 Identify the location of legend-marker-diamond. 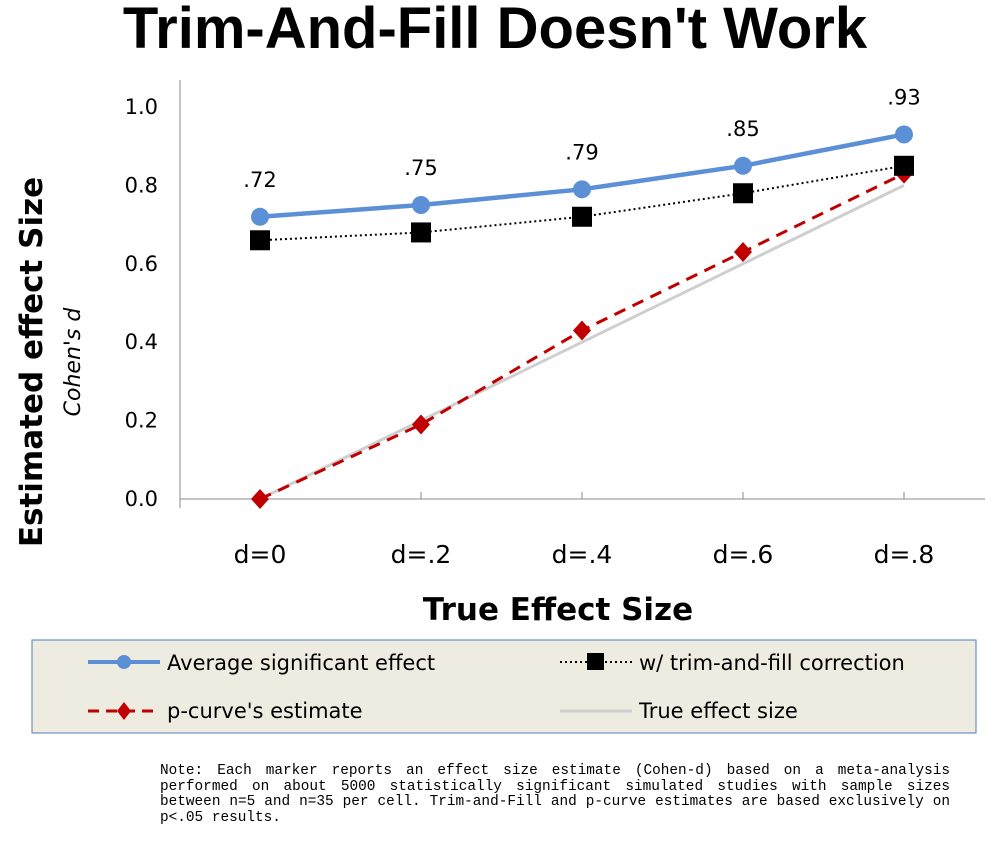
(124, 711).